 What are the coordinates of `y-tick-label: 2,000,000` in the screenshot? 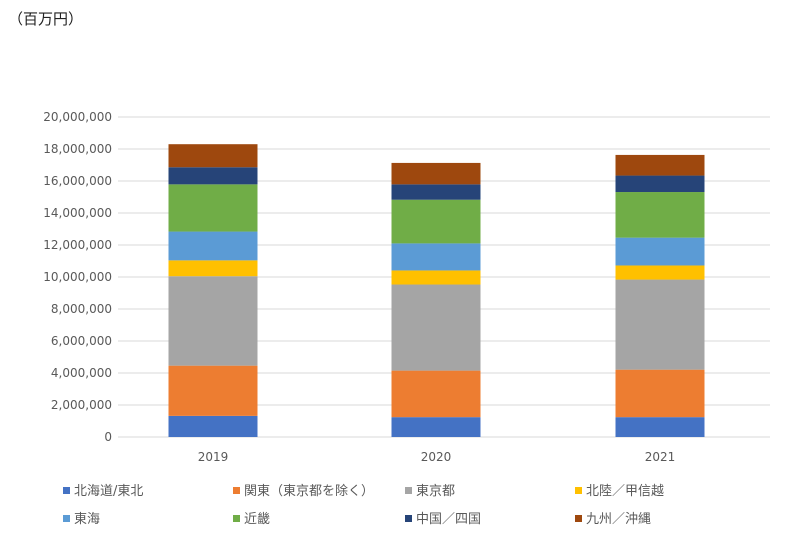 It's located at (81, 405).